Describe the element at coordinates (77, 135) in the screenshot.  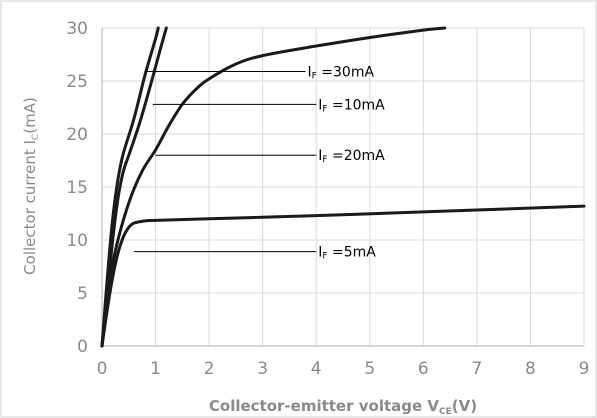
I see `y-tick-label: 20` at that location.